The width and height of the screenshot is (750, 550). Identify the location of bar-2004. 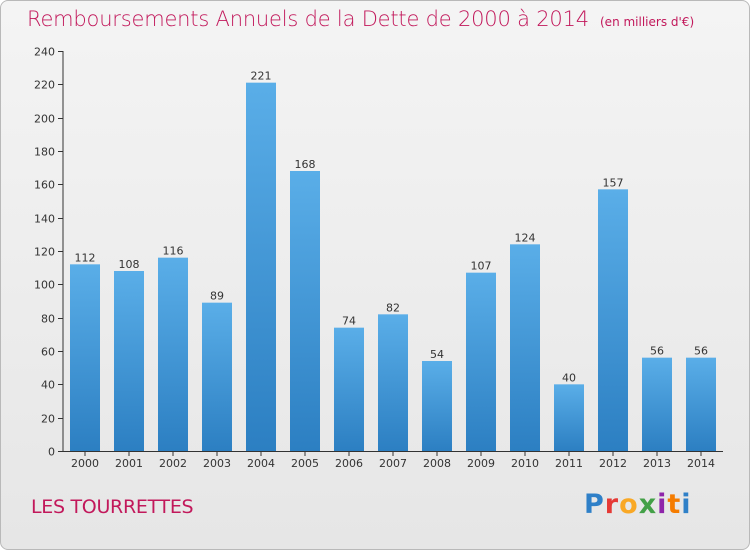
(261, 267).